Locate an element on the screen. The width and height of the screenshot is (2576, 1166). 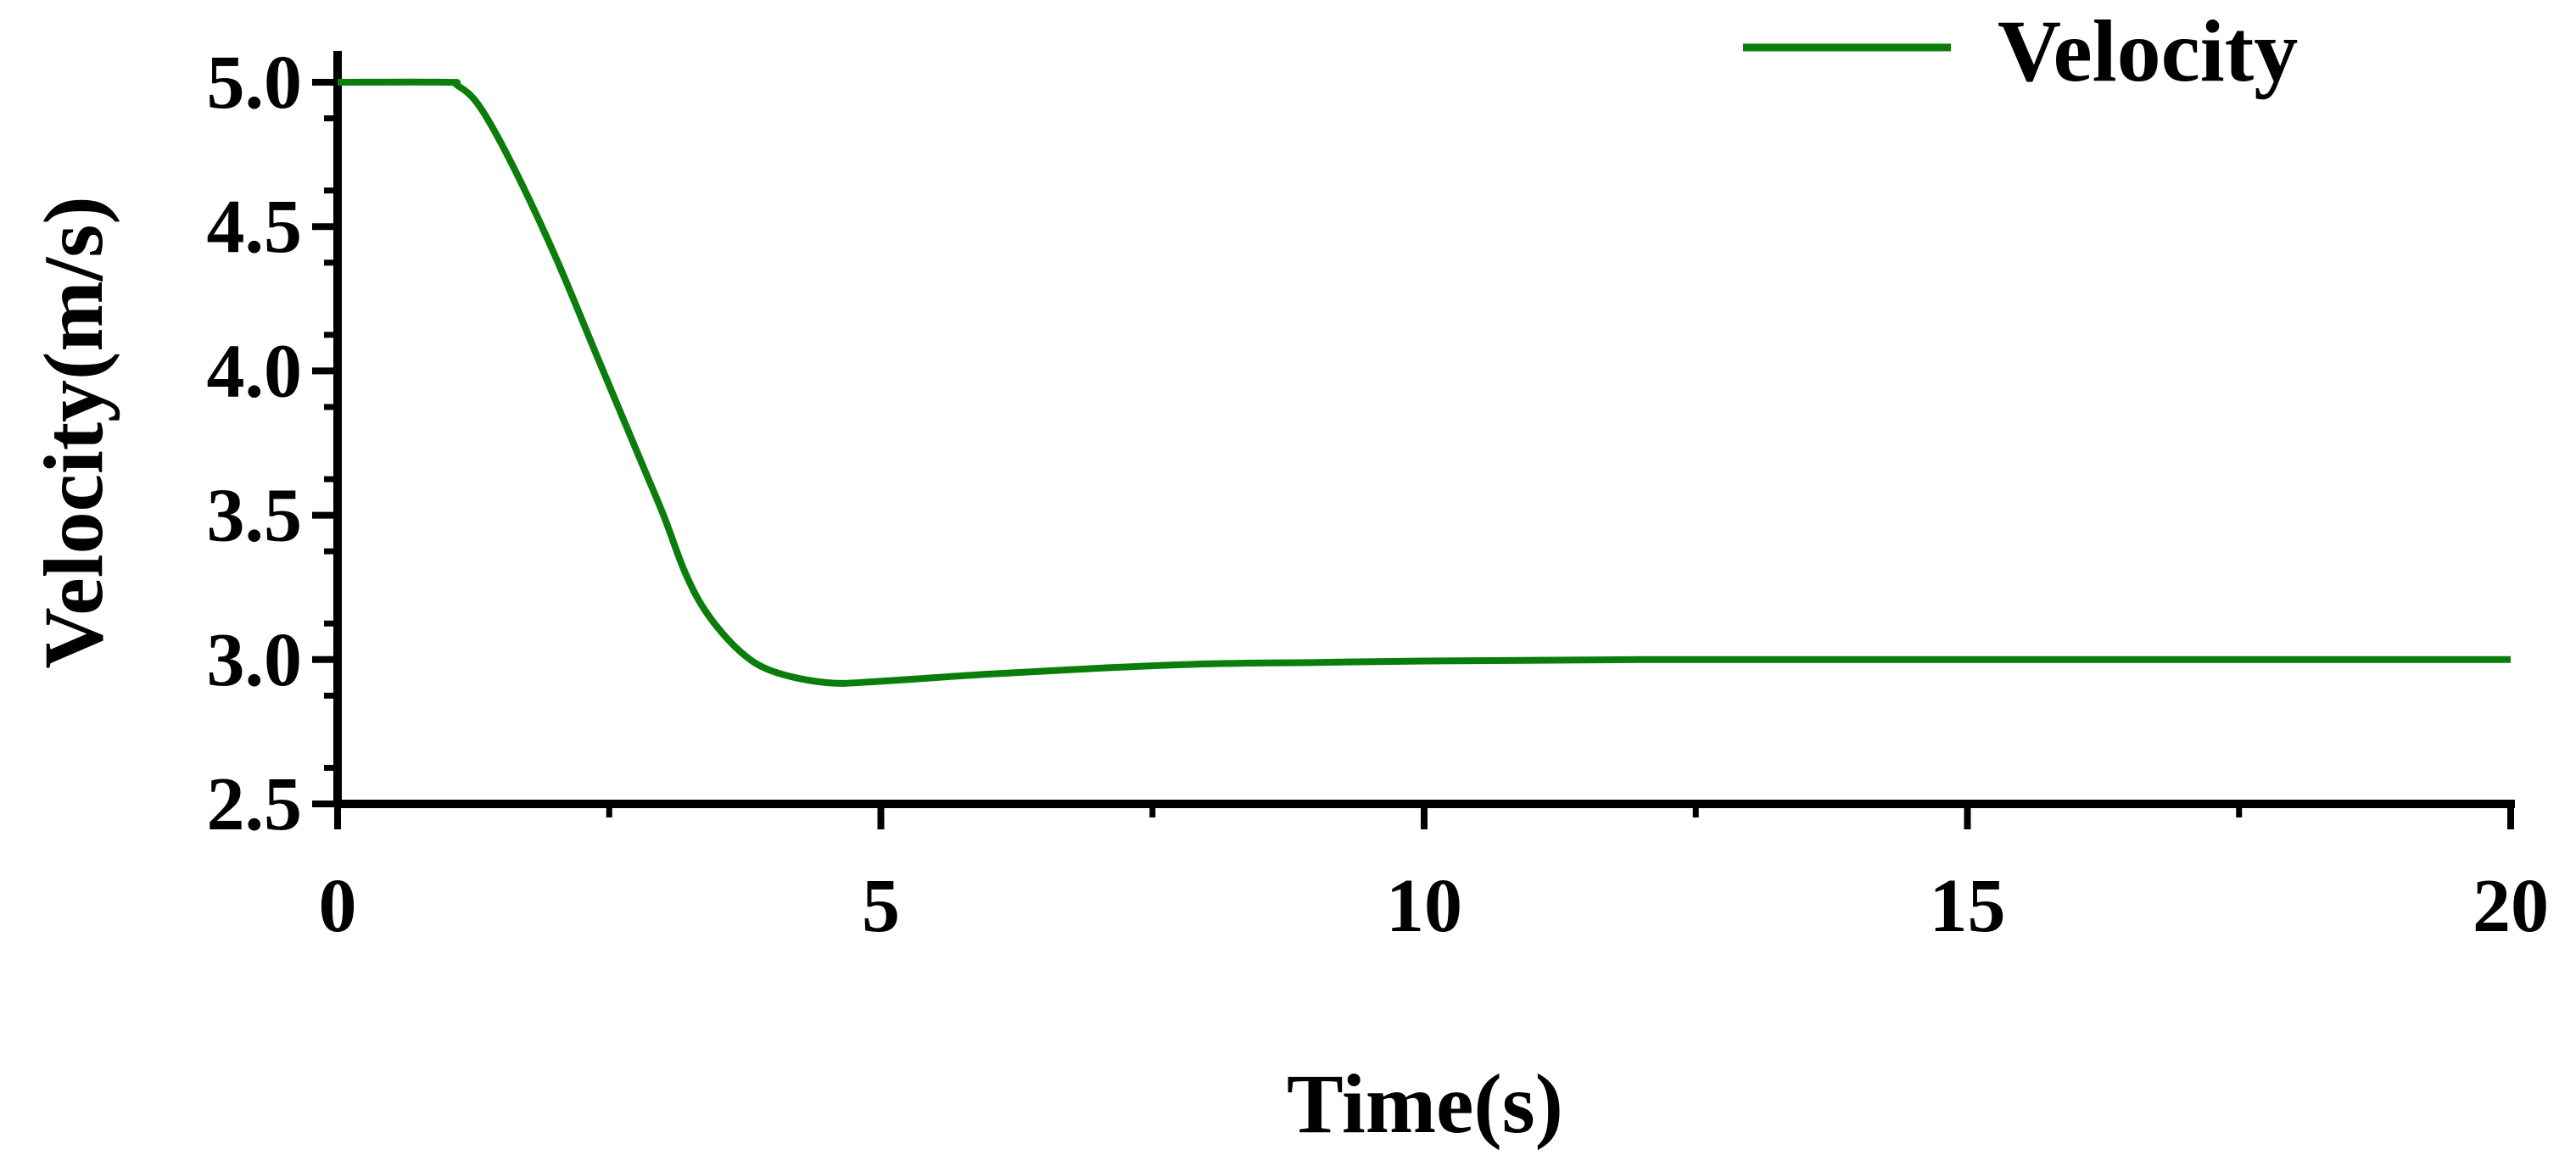
legend: Velocity is located at coordinates (2020, 51).